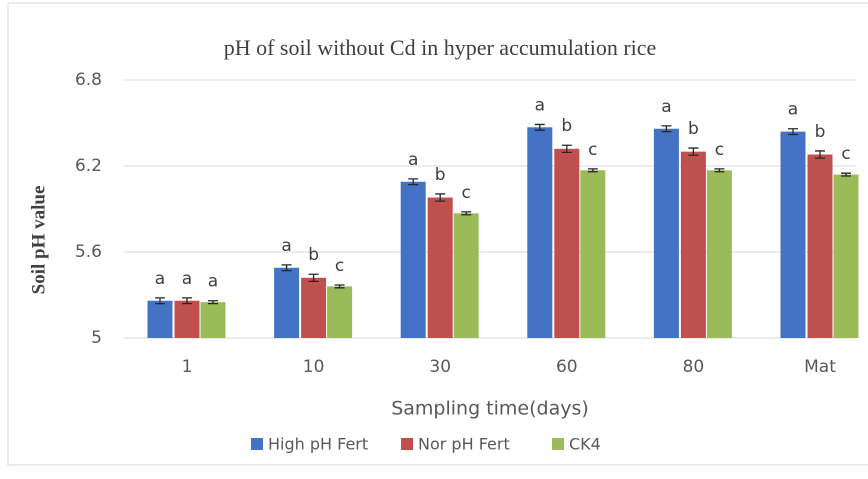 The height and width of the screenshot is (479, 868). Describe the element at coordinates (88, 166) in the screenshot. I see `y-tick-label: 6.2` at that location.